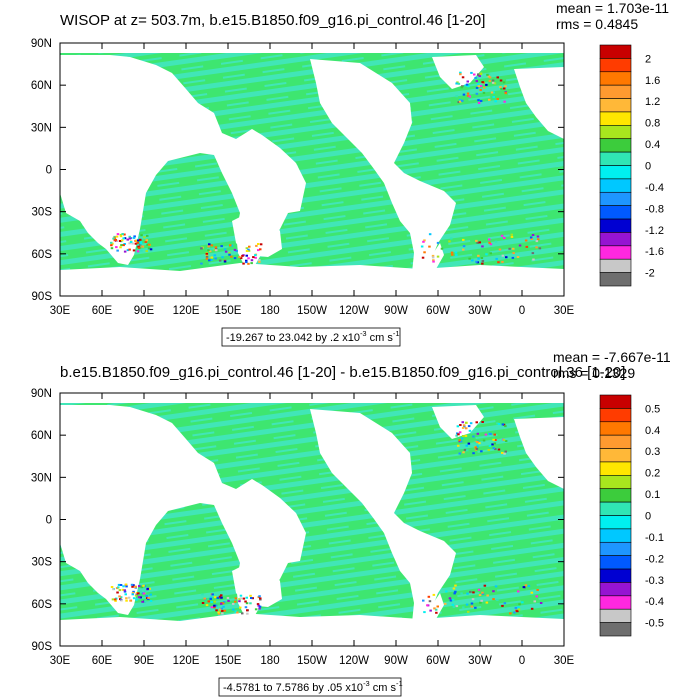 The height and width of the screenshot is (700, 700). Describe the element at coordinates (612, 8) in the screenshot. I see `panel-1-mean: mean = 1.703e-11` at that location.